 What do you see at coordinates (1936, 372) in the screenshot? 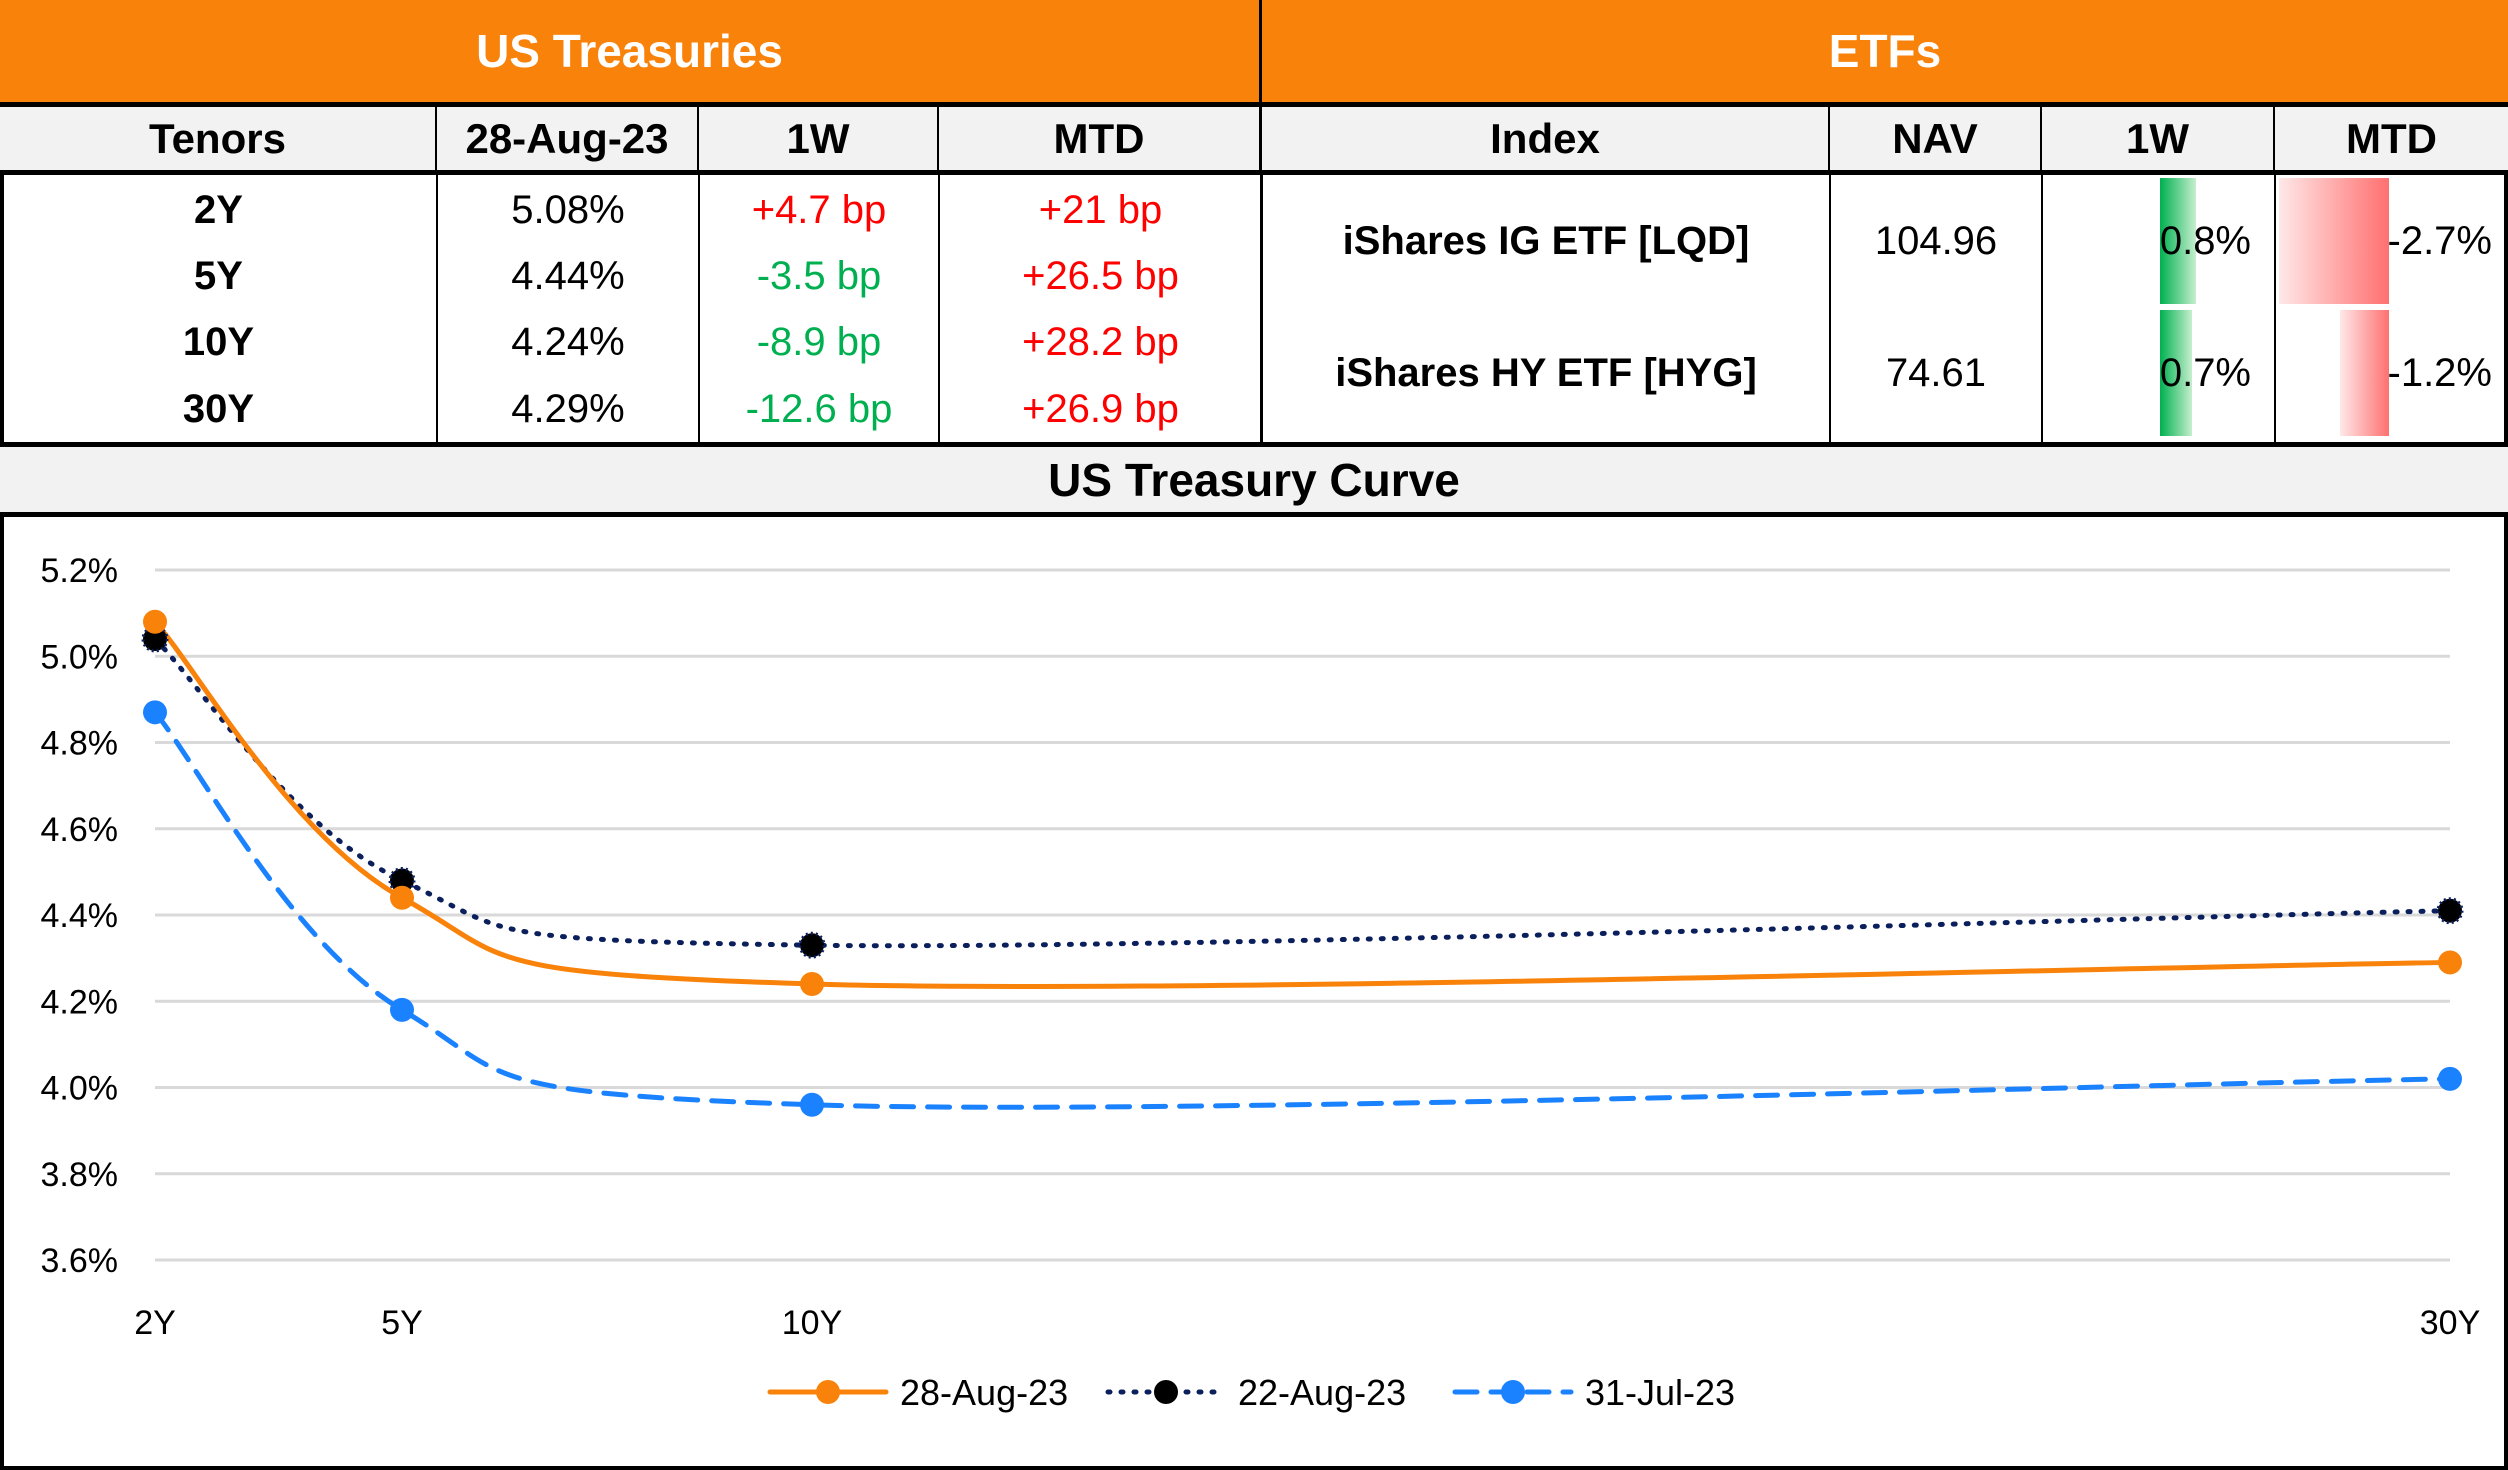
I see `etf-nav-cell: 74.61` at bounding box center [1936, 372].